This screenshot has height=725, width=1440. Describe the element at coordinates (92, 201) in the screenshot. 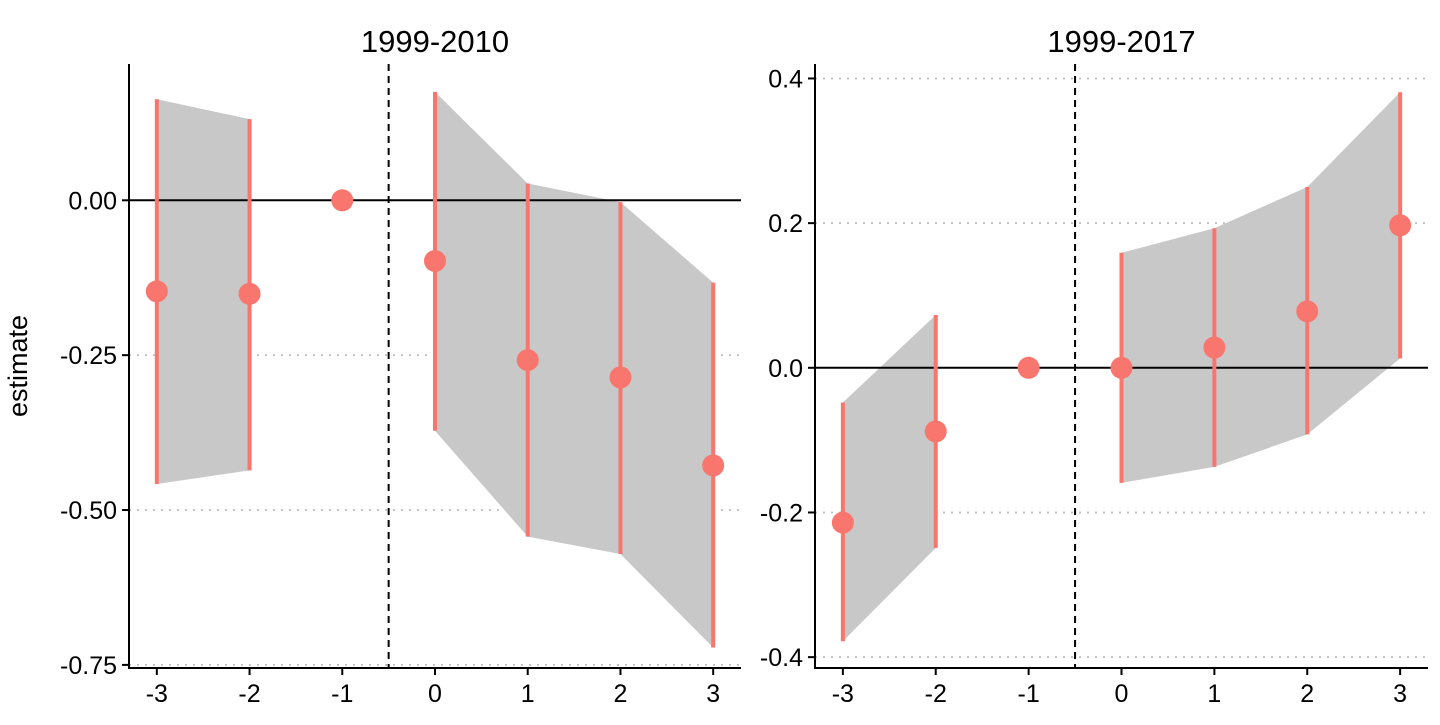

I see `y-tick-label: 0.00` at that location.